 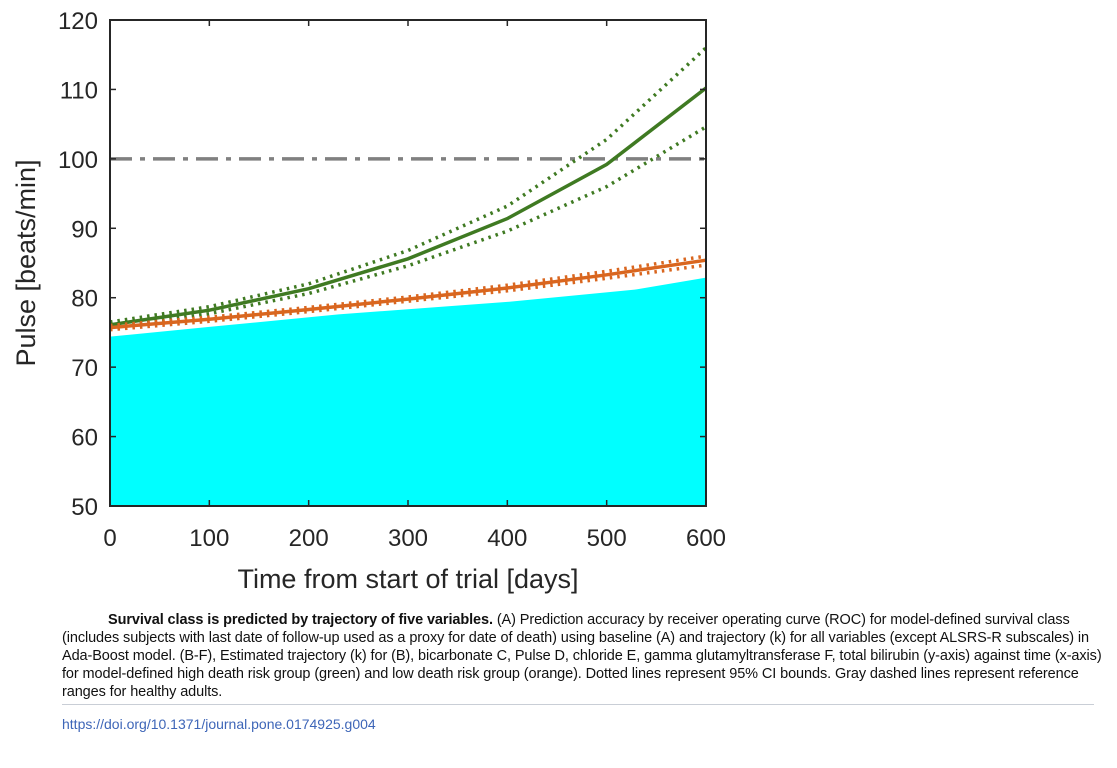 What do you see at coordinates (78, 160) in the screenshot?
I see `y-tick-label: 100` at bounding box center [78, 160].